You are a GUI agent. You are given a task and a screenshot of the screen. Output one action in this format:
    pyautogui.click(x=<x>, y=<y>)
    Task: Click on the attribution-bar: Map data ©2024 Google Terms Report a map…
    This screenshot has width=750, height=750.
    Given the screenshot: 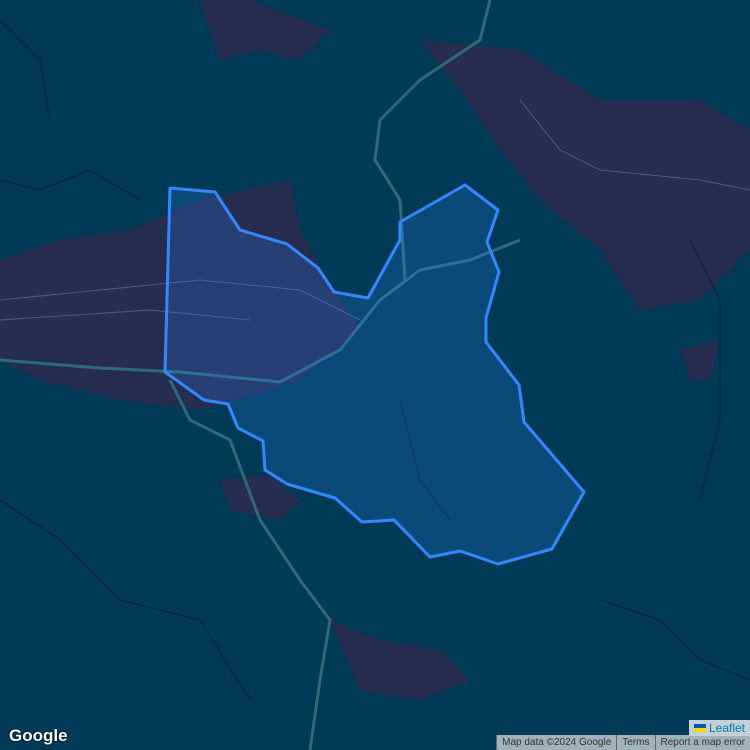 What is the action you would take?
    pyautogui.click(x=623, y=742)
    